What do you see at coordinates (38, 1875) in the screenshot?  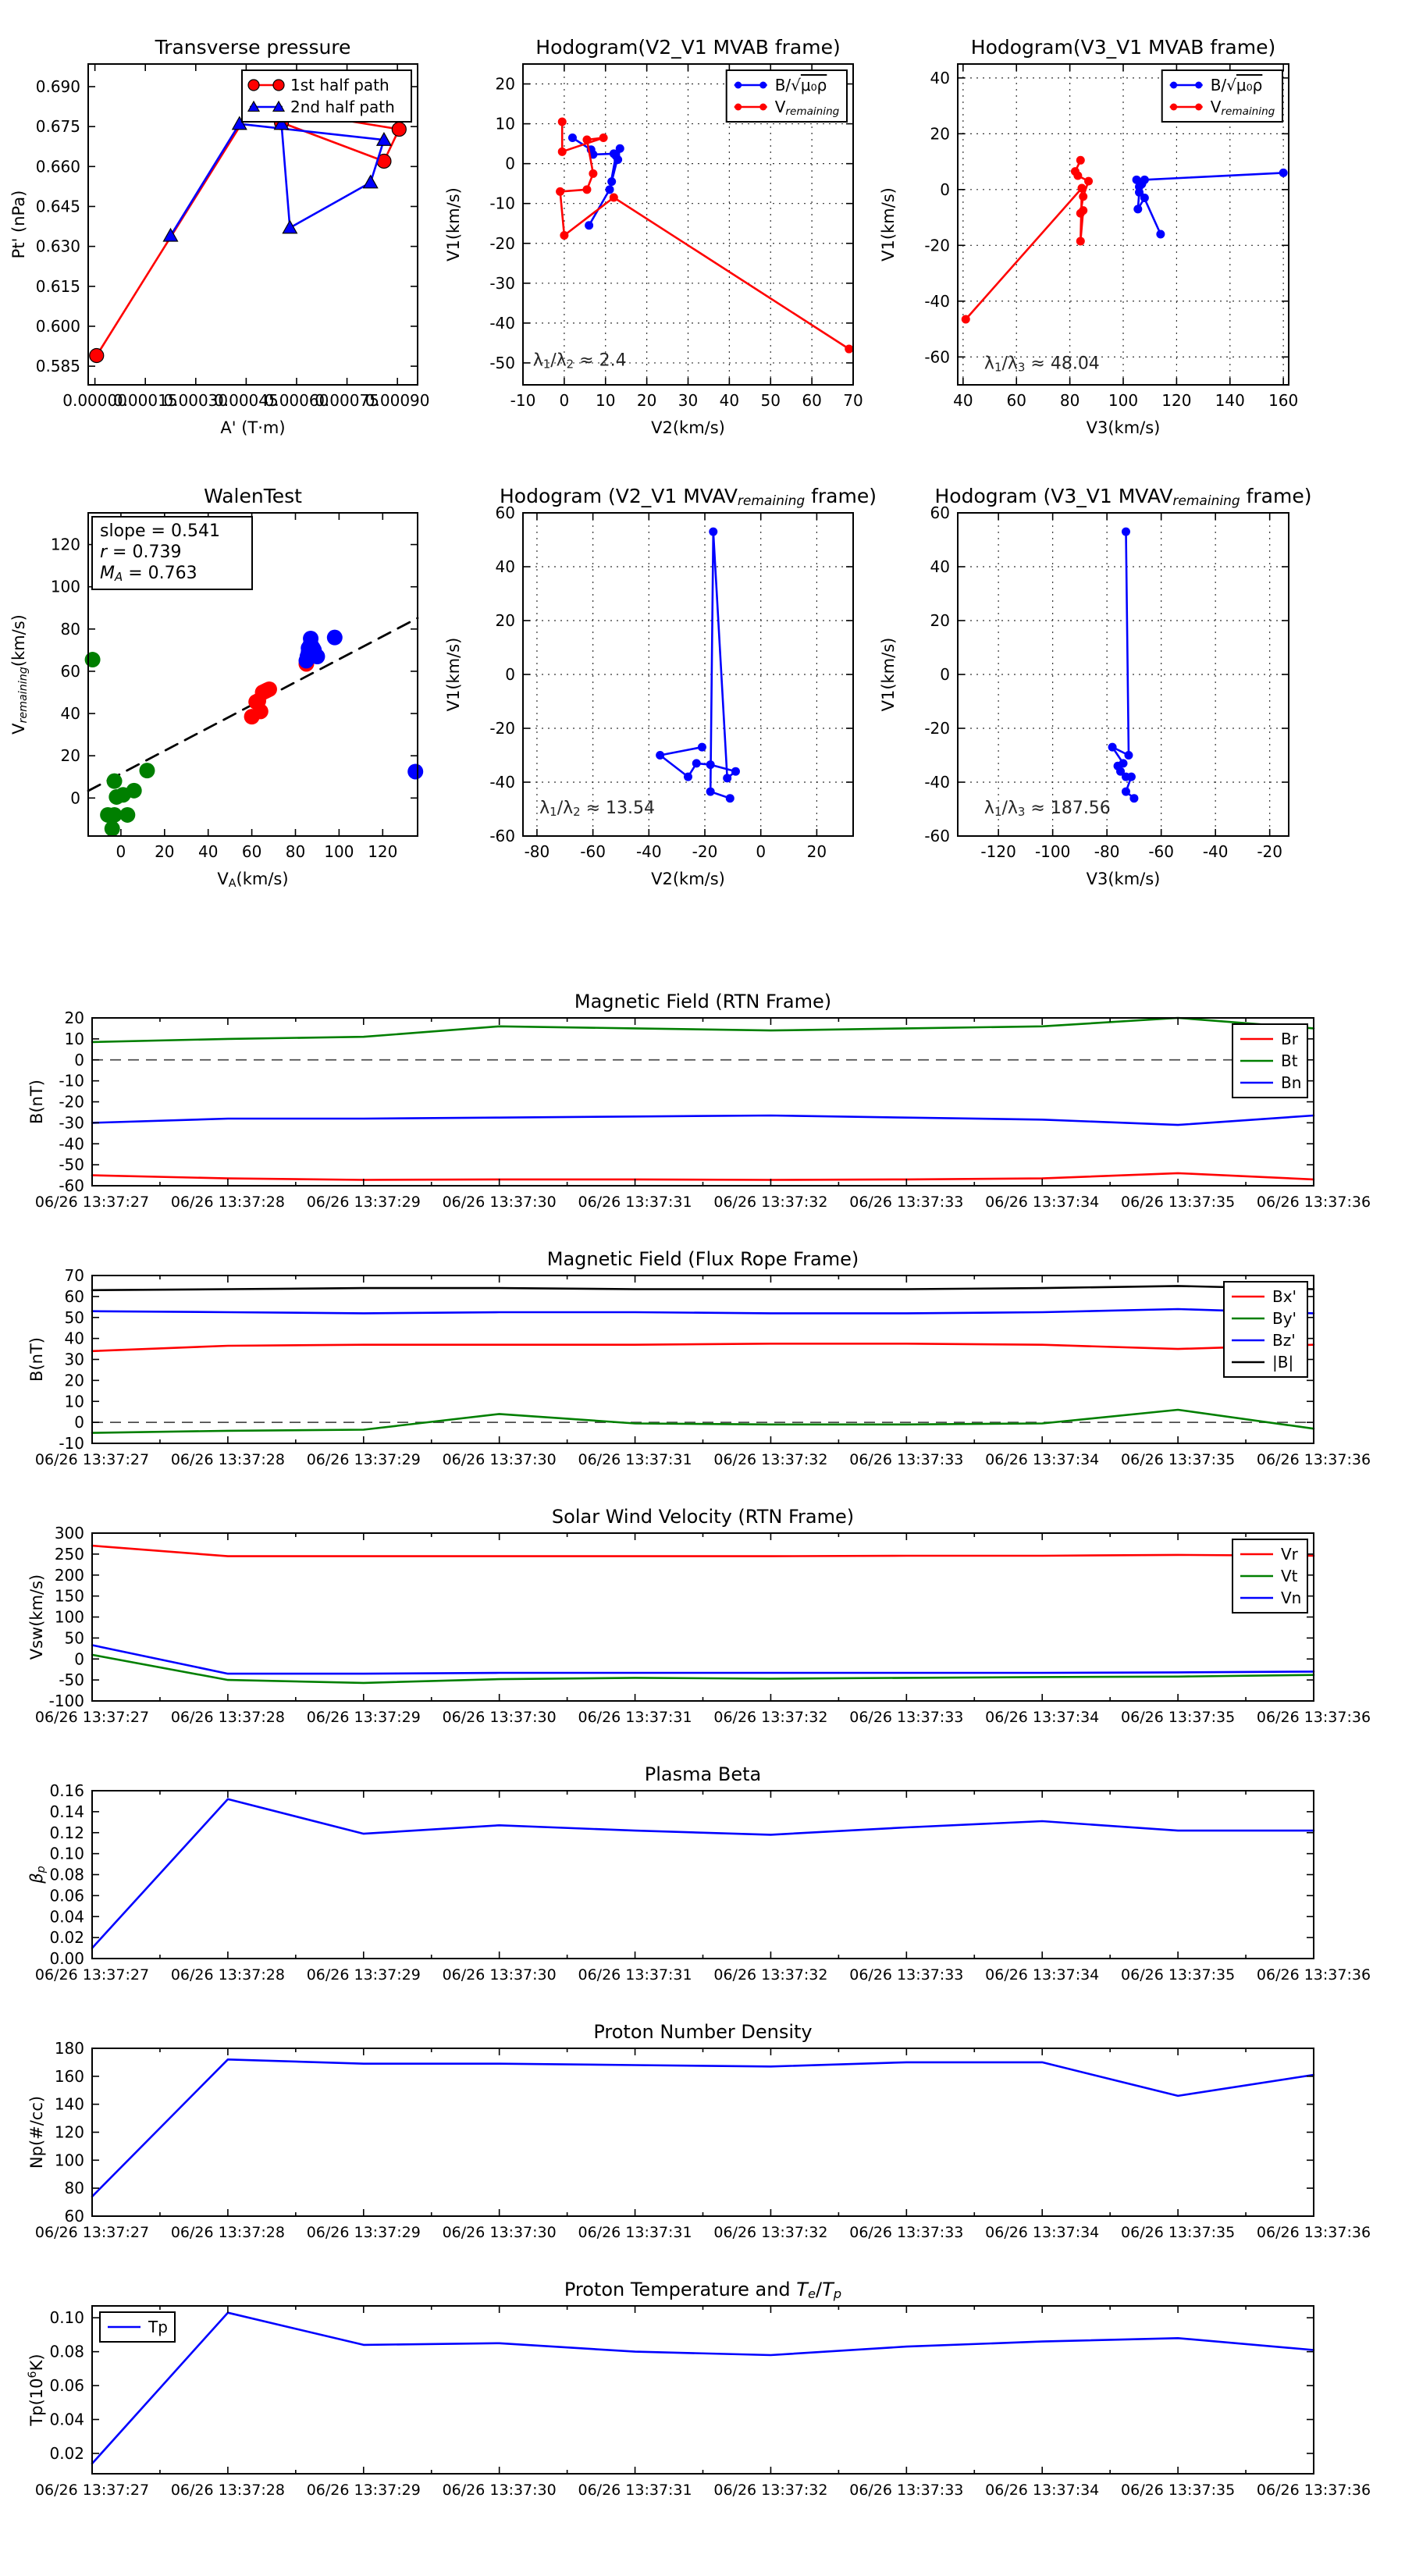 I see `y-axis-label: βp` at bounding box center [38, 1875].